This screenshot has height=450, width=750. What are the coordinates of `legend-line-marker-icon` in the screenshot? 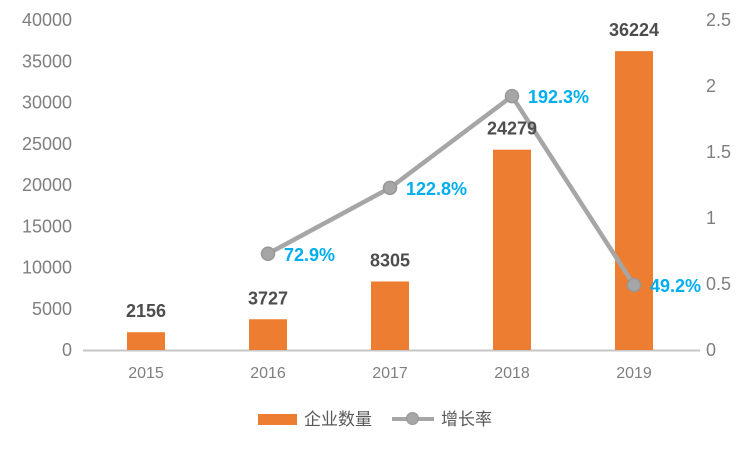 It's located at (412, 418).